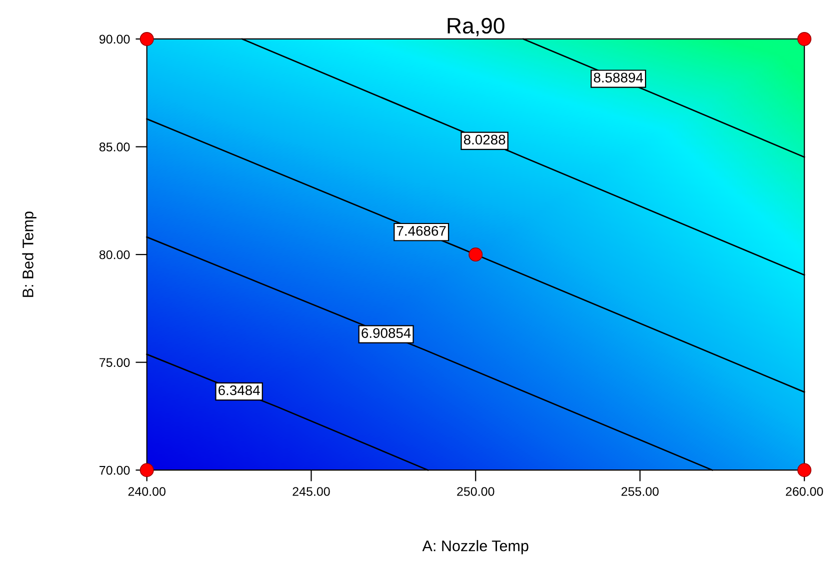 The height and width of the screenshot is (565, 825). I want to click on x-tick-label: 240.00, so click(147, 491).